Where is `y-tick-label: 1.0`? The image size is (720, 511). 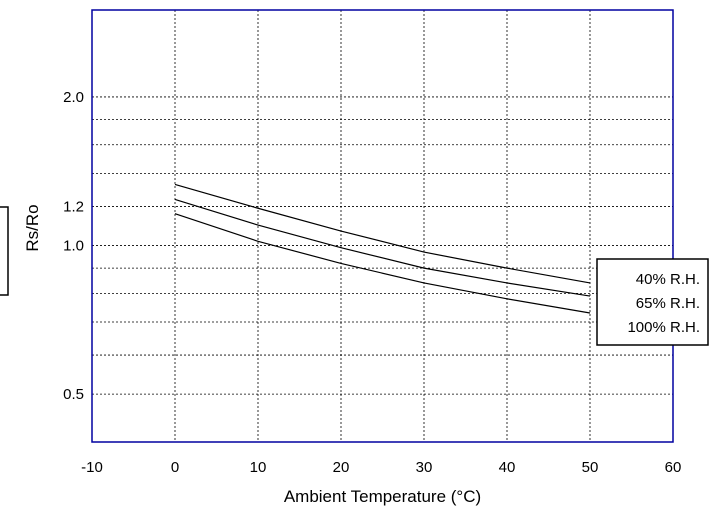 y-tick-label: 1.0 is located at coordinates (73, 246).